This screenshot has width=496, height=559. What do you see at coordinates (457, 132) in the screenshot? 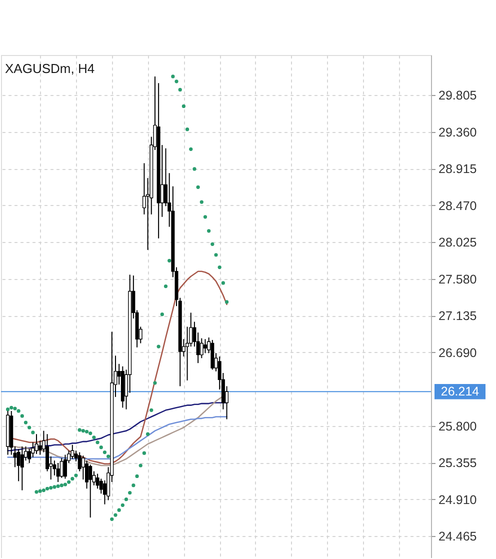
I see `y-tick-label: 29.360` at bounding box center [457, 132].